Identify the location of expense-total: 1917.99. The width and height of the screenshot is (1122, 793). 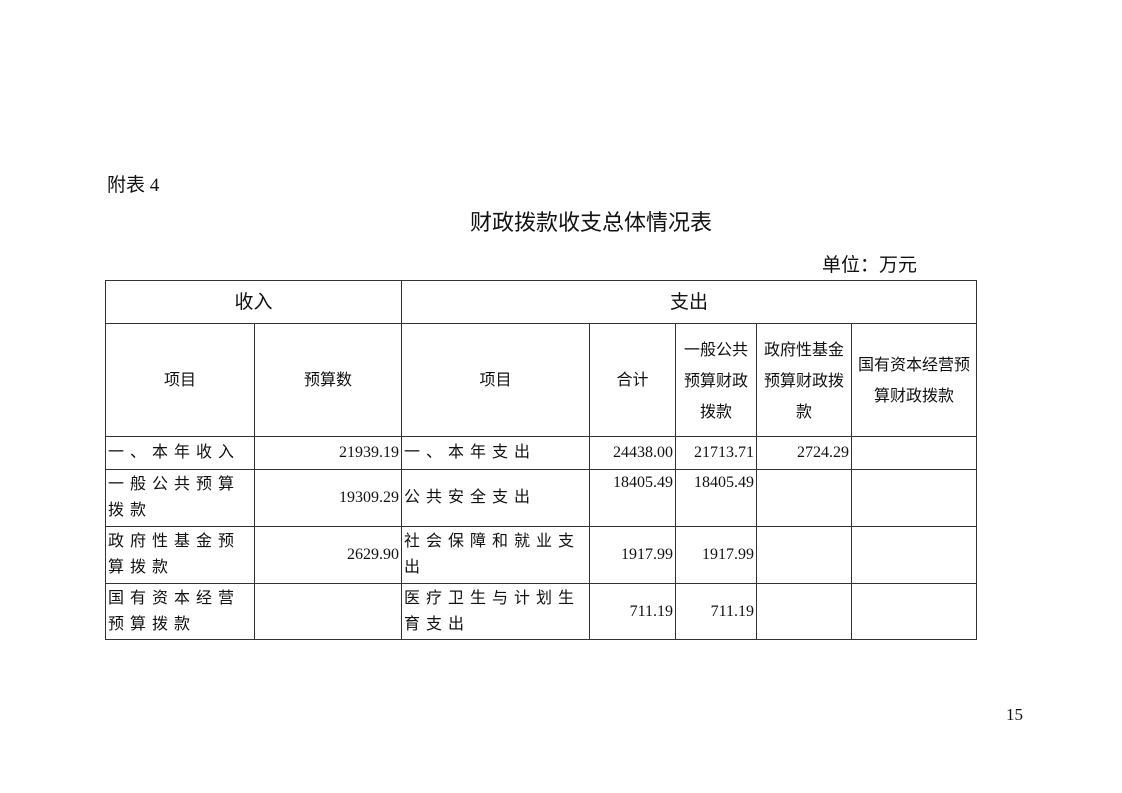
(632, 555).